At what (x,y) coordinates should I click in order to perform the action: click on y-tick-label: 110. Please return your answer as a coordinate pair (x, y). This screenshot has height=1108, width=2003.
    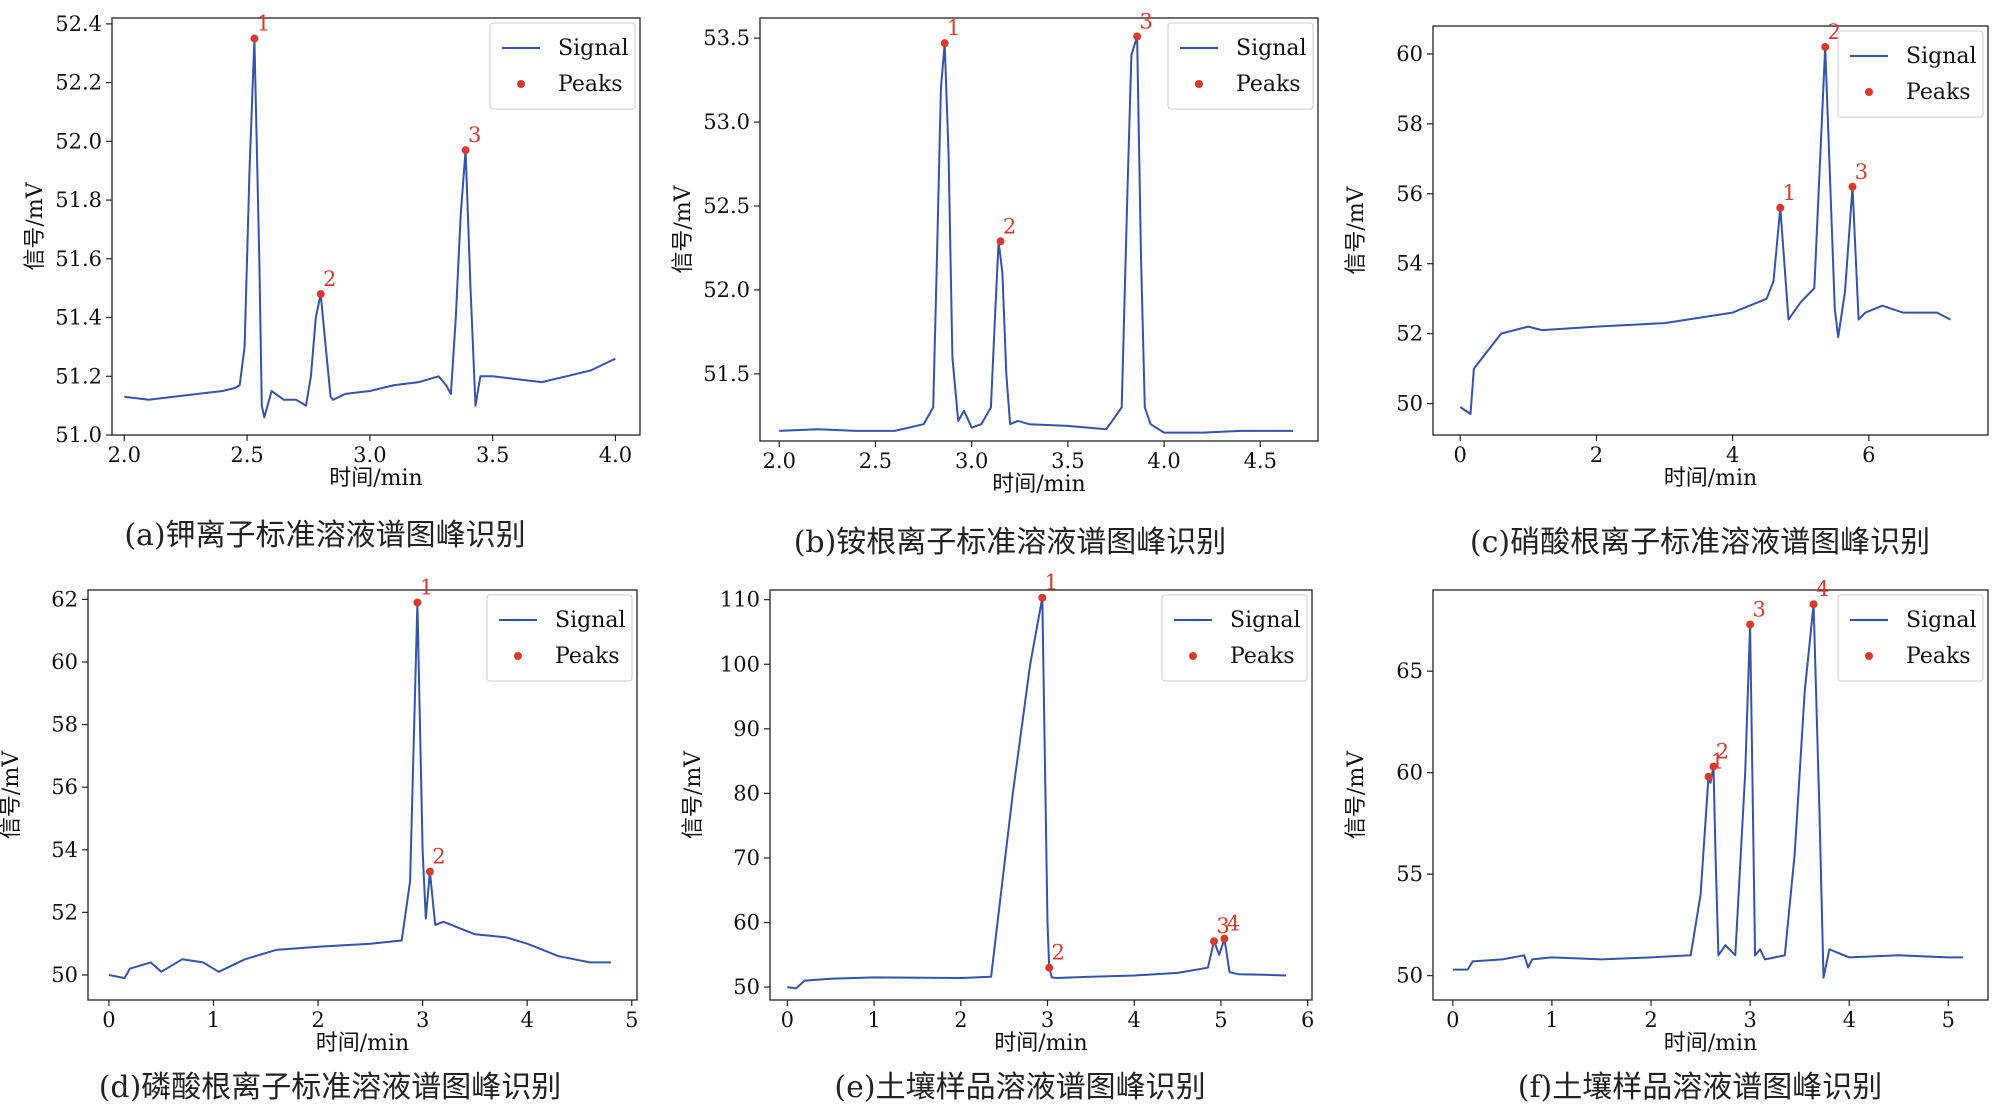
    Looking at the image, I should click on (740, 600).